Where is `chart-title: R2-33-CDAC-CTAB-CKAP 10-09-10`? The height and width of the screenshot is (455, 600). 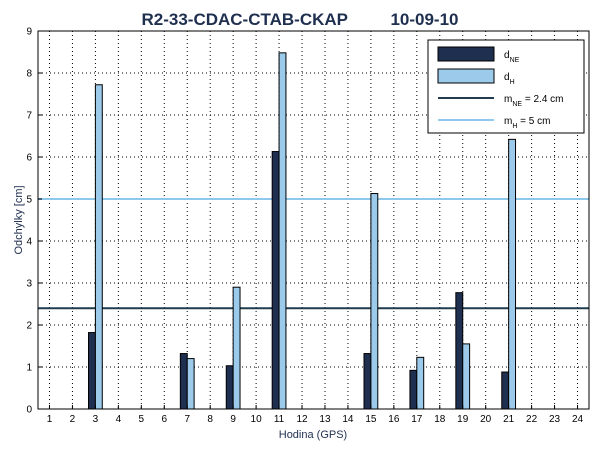
chart-title: R2-33-CDAC-CTAB-CKAP 10-09-10 is located at coordinates (299, 19).